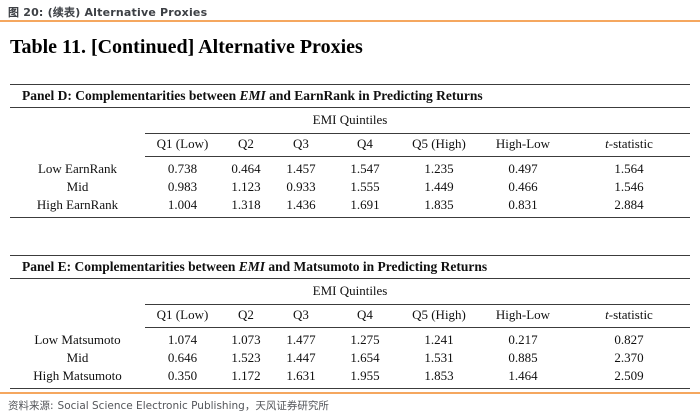 The height and width of the screenshot is (415, 700). I want to click on data-cell: 0.933, so click(301, 186).